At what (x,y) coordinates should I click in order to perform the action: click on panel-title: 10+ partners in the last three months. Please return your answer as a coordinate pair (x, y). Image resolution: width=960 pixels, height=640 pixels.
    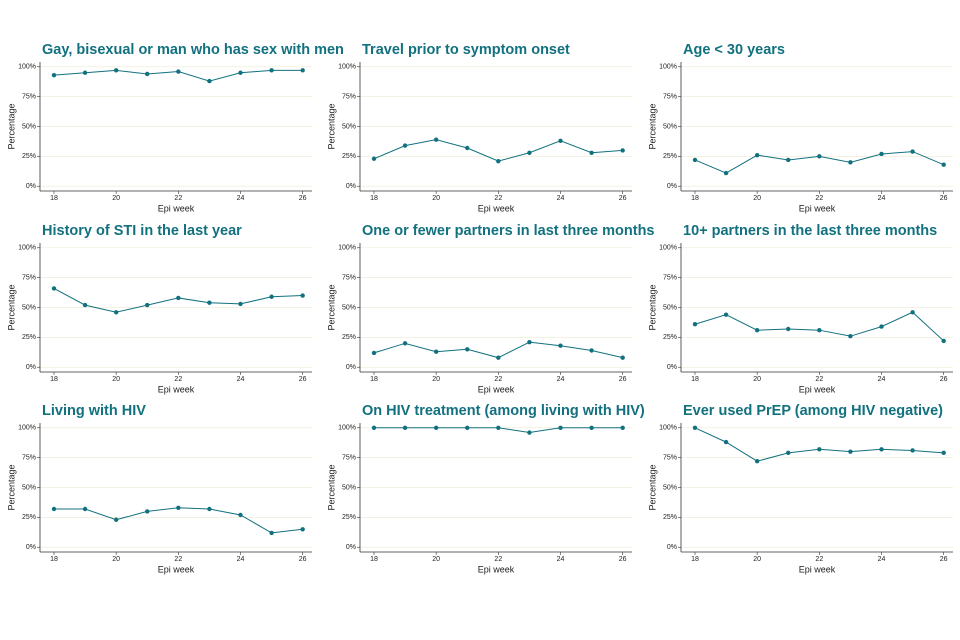
    Looking at the image, I should click on (810, 231).